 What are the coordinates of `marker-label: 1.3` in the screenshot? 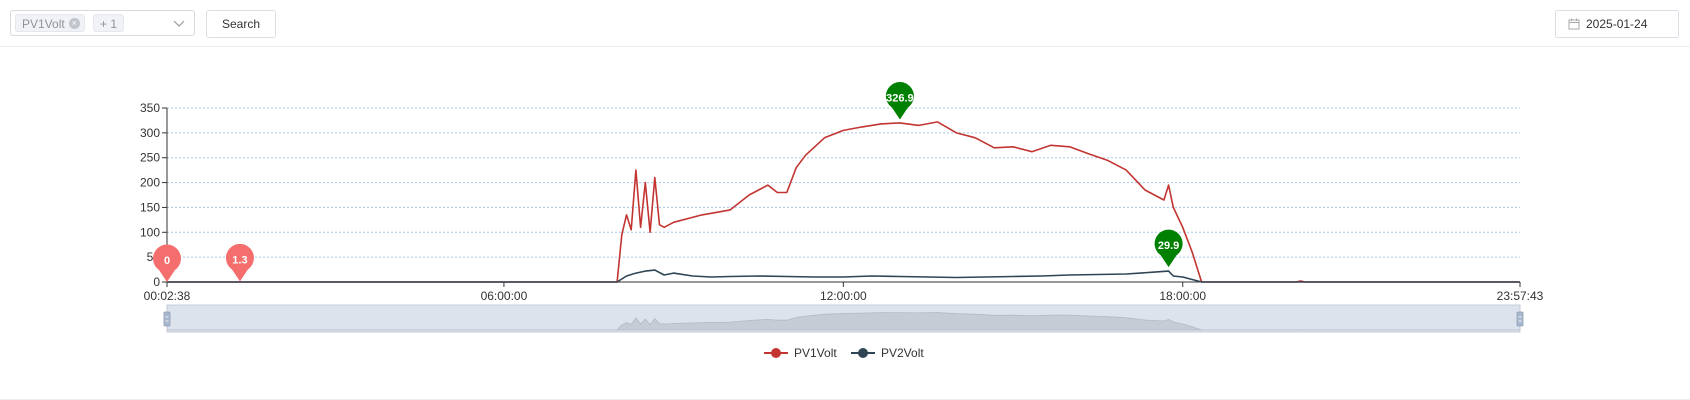 It's located at (239, 260).